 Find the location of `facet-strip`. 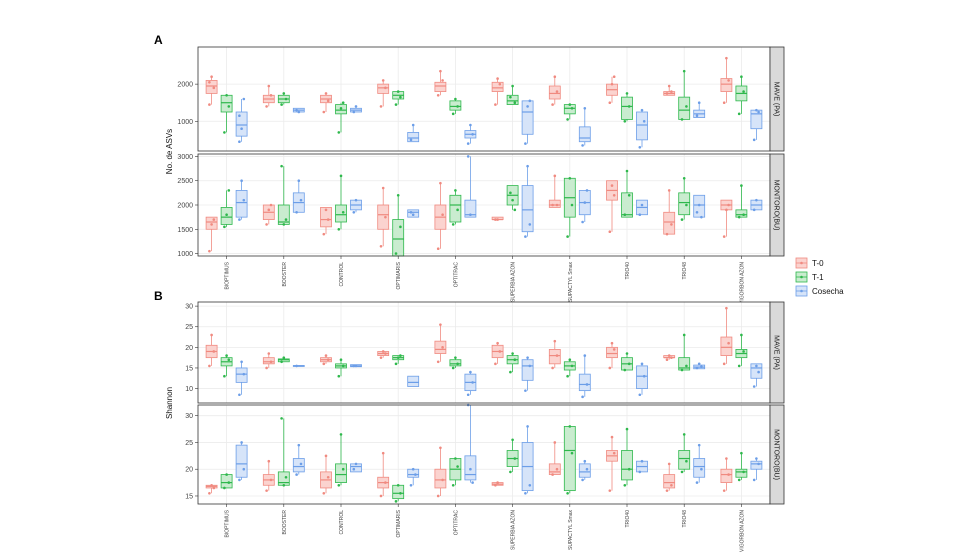

facet-strip is located at coordinates (777, 205).